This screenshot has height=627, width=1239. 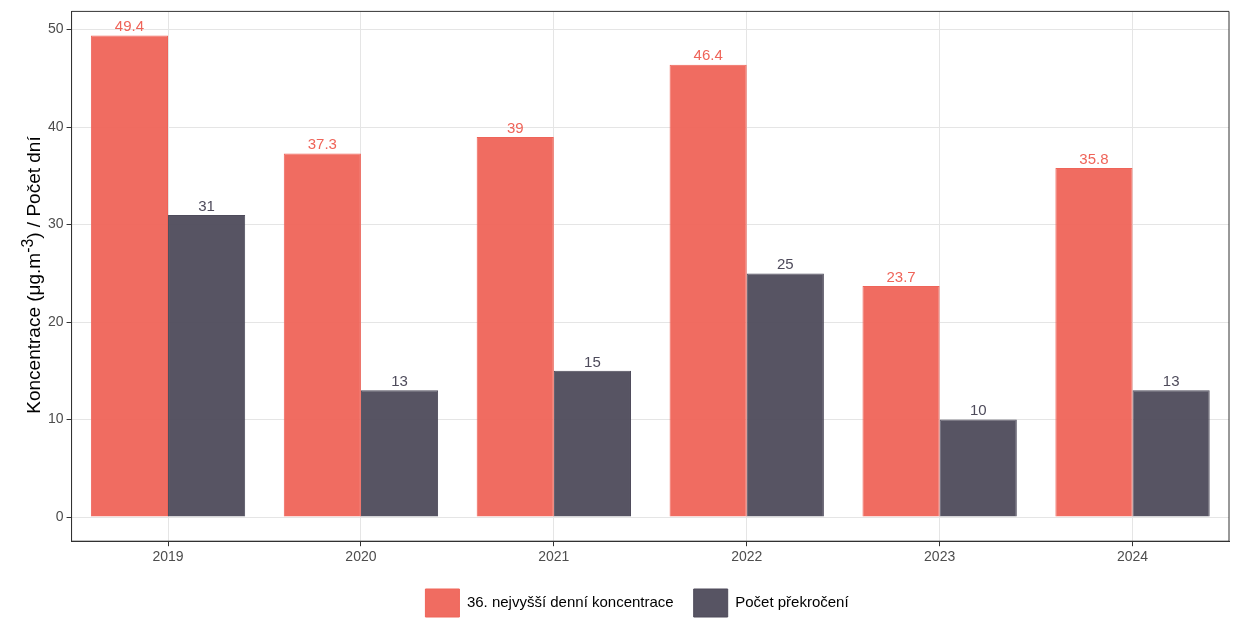 I want to click on y-tick-label: 40, so click(x=55, y=125).